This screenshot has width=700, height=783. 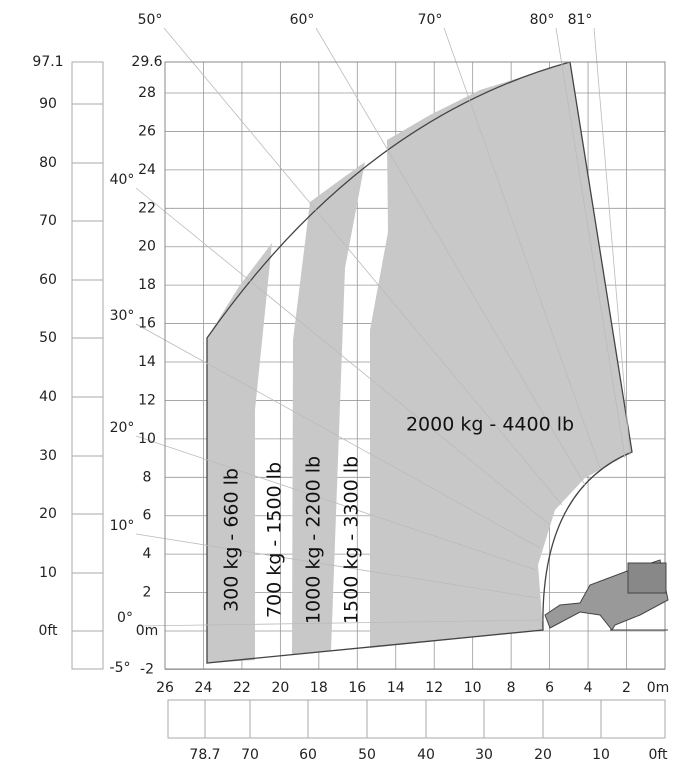 I want to click on y-tick-label: 6, so click(x=147, y=516).